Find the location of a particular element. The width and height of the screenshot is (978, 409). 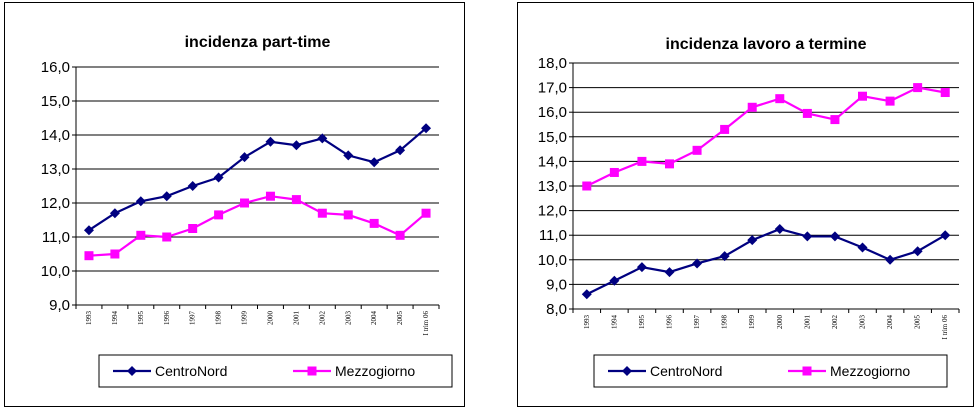

x-tick-label: 2001 is located at coordinates (296, 318).